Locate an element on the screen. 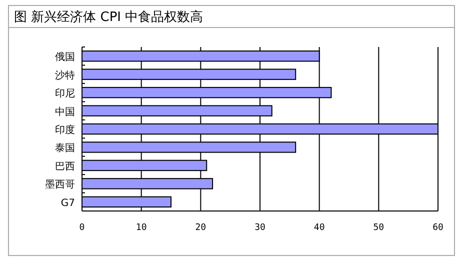  y-tick-label: G7 is located at coordinates (67, 203).